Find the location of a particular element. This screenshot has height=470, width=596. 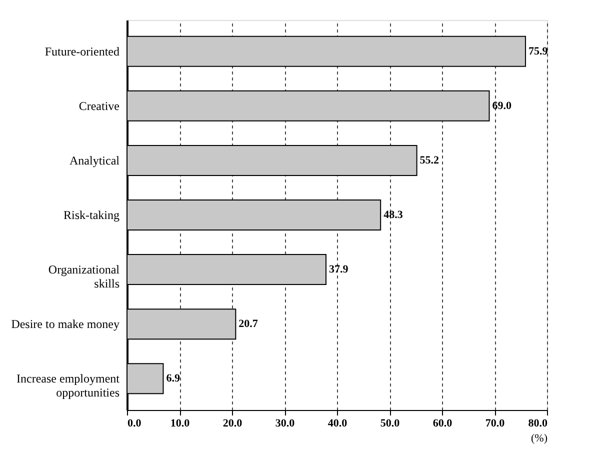

y-tick-label: Analytical is located at coordinates (95, 160).